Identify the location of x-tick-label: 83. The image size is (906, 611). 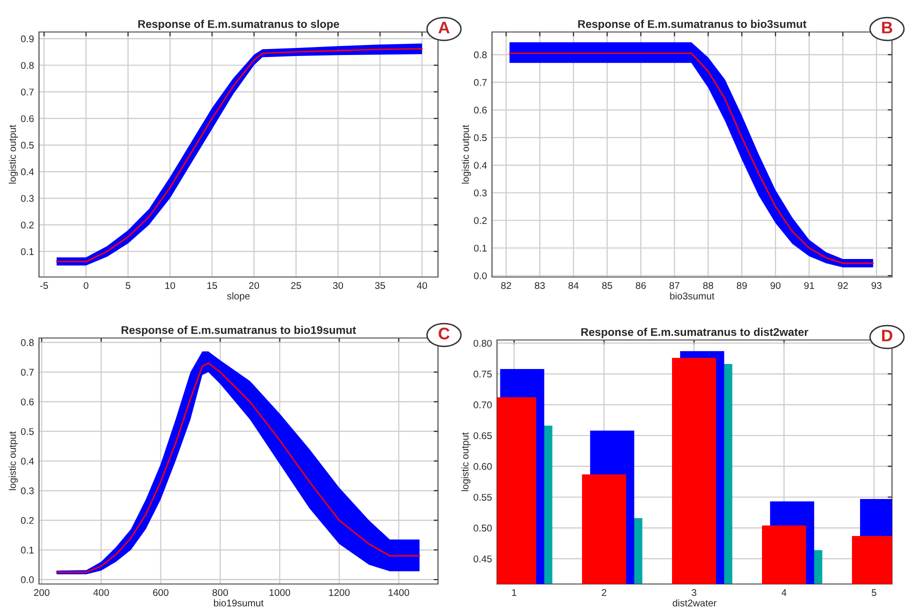
(539, 285).